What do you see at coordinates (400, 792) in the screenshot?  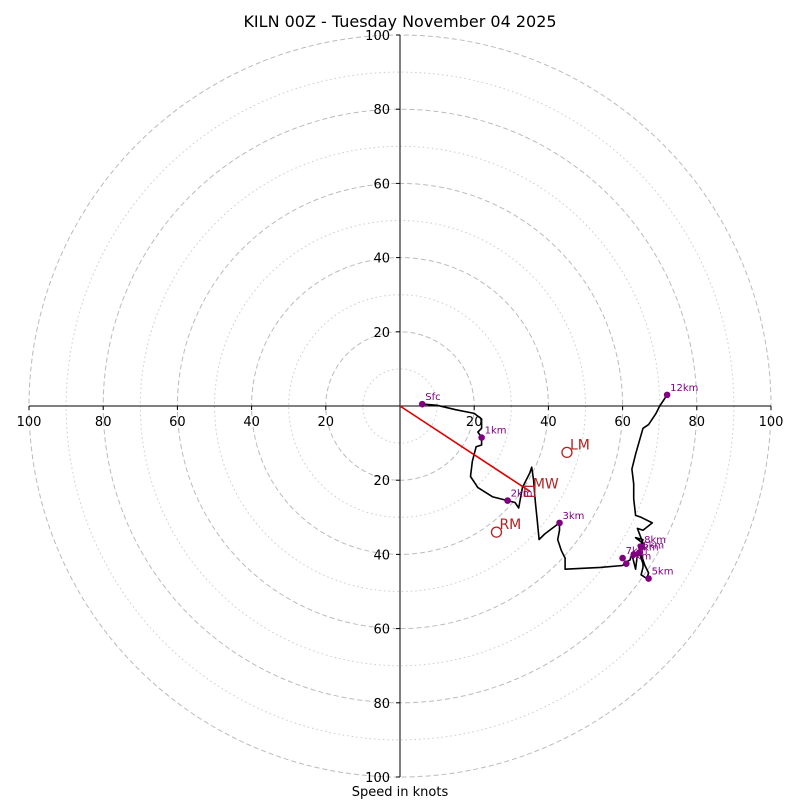 I see `x-axis-label: Speed in knots` at bounding box center [400, 792].